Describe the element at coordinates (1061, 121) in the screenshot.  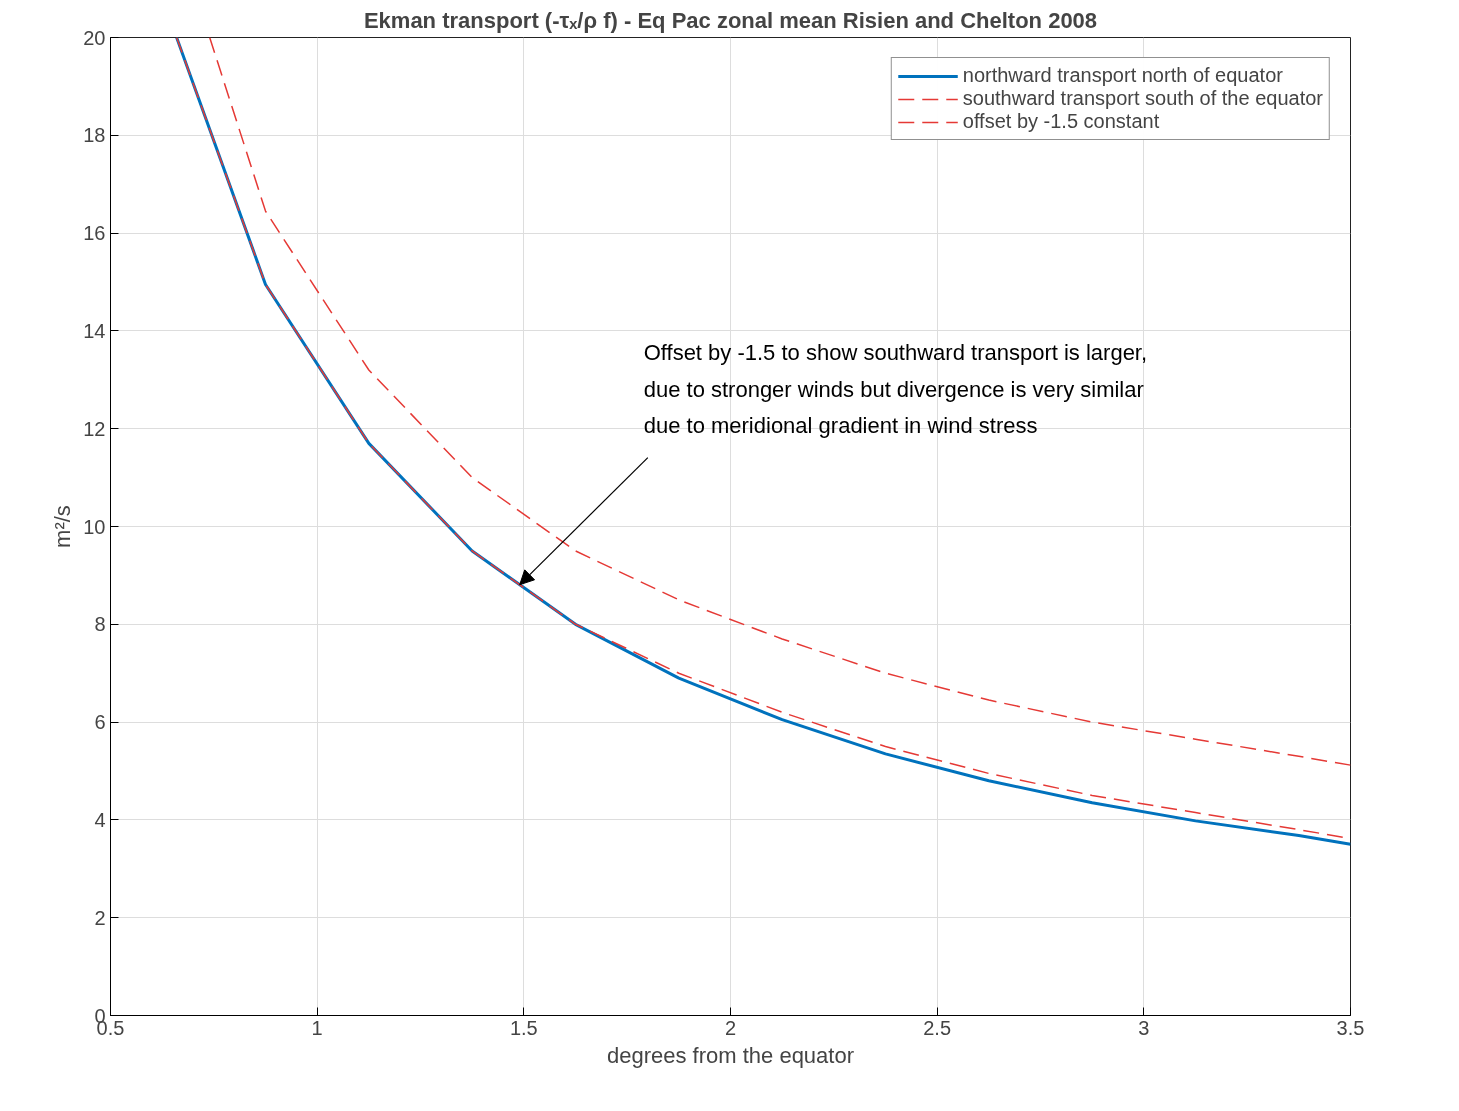
I see `legend-label: offset by -1.5 constant` at that location.